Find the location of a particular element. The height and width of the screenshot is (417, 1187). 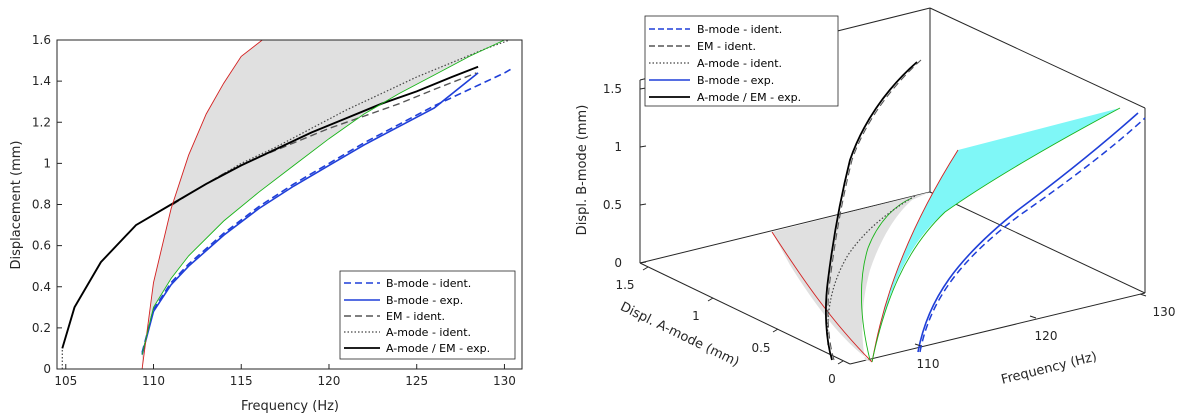

z-tick-label: 0 is located at coordinates (618, 263).